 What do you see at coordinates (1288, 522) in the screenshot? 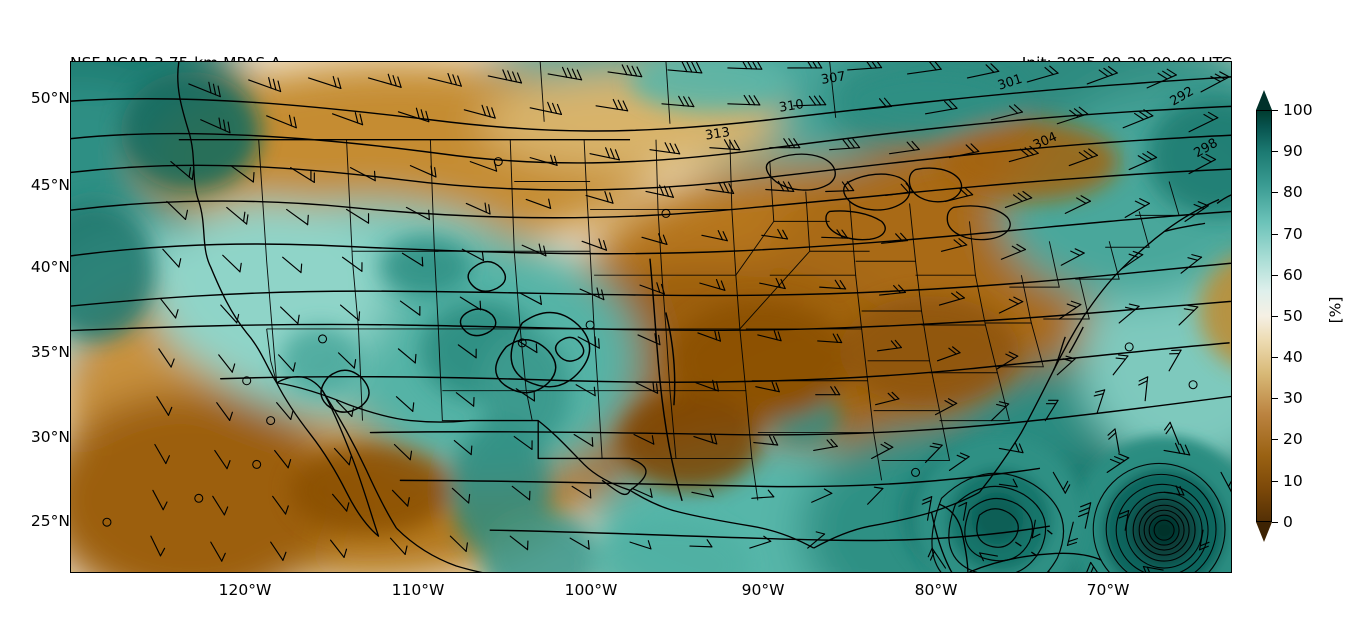
I see `colorbar-label-0: 0` at bounding box center [1288, 522].